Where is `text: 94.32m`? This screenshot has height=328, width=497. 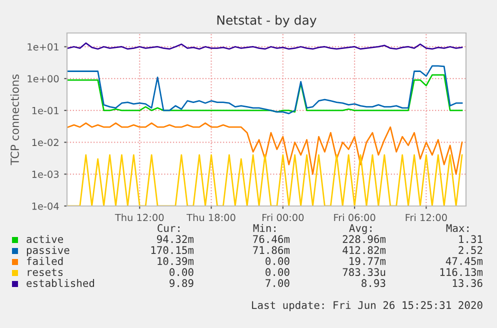 text: 94.32m is located at coordinates (175, 239).